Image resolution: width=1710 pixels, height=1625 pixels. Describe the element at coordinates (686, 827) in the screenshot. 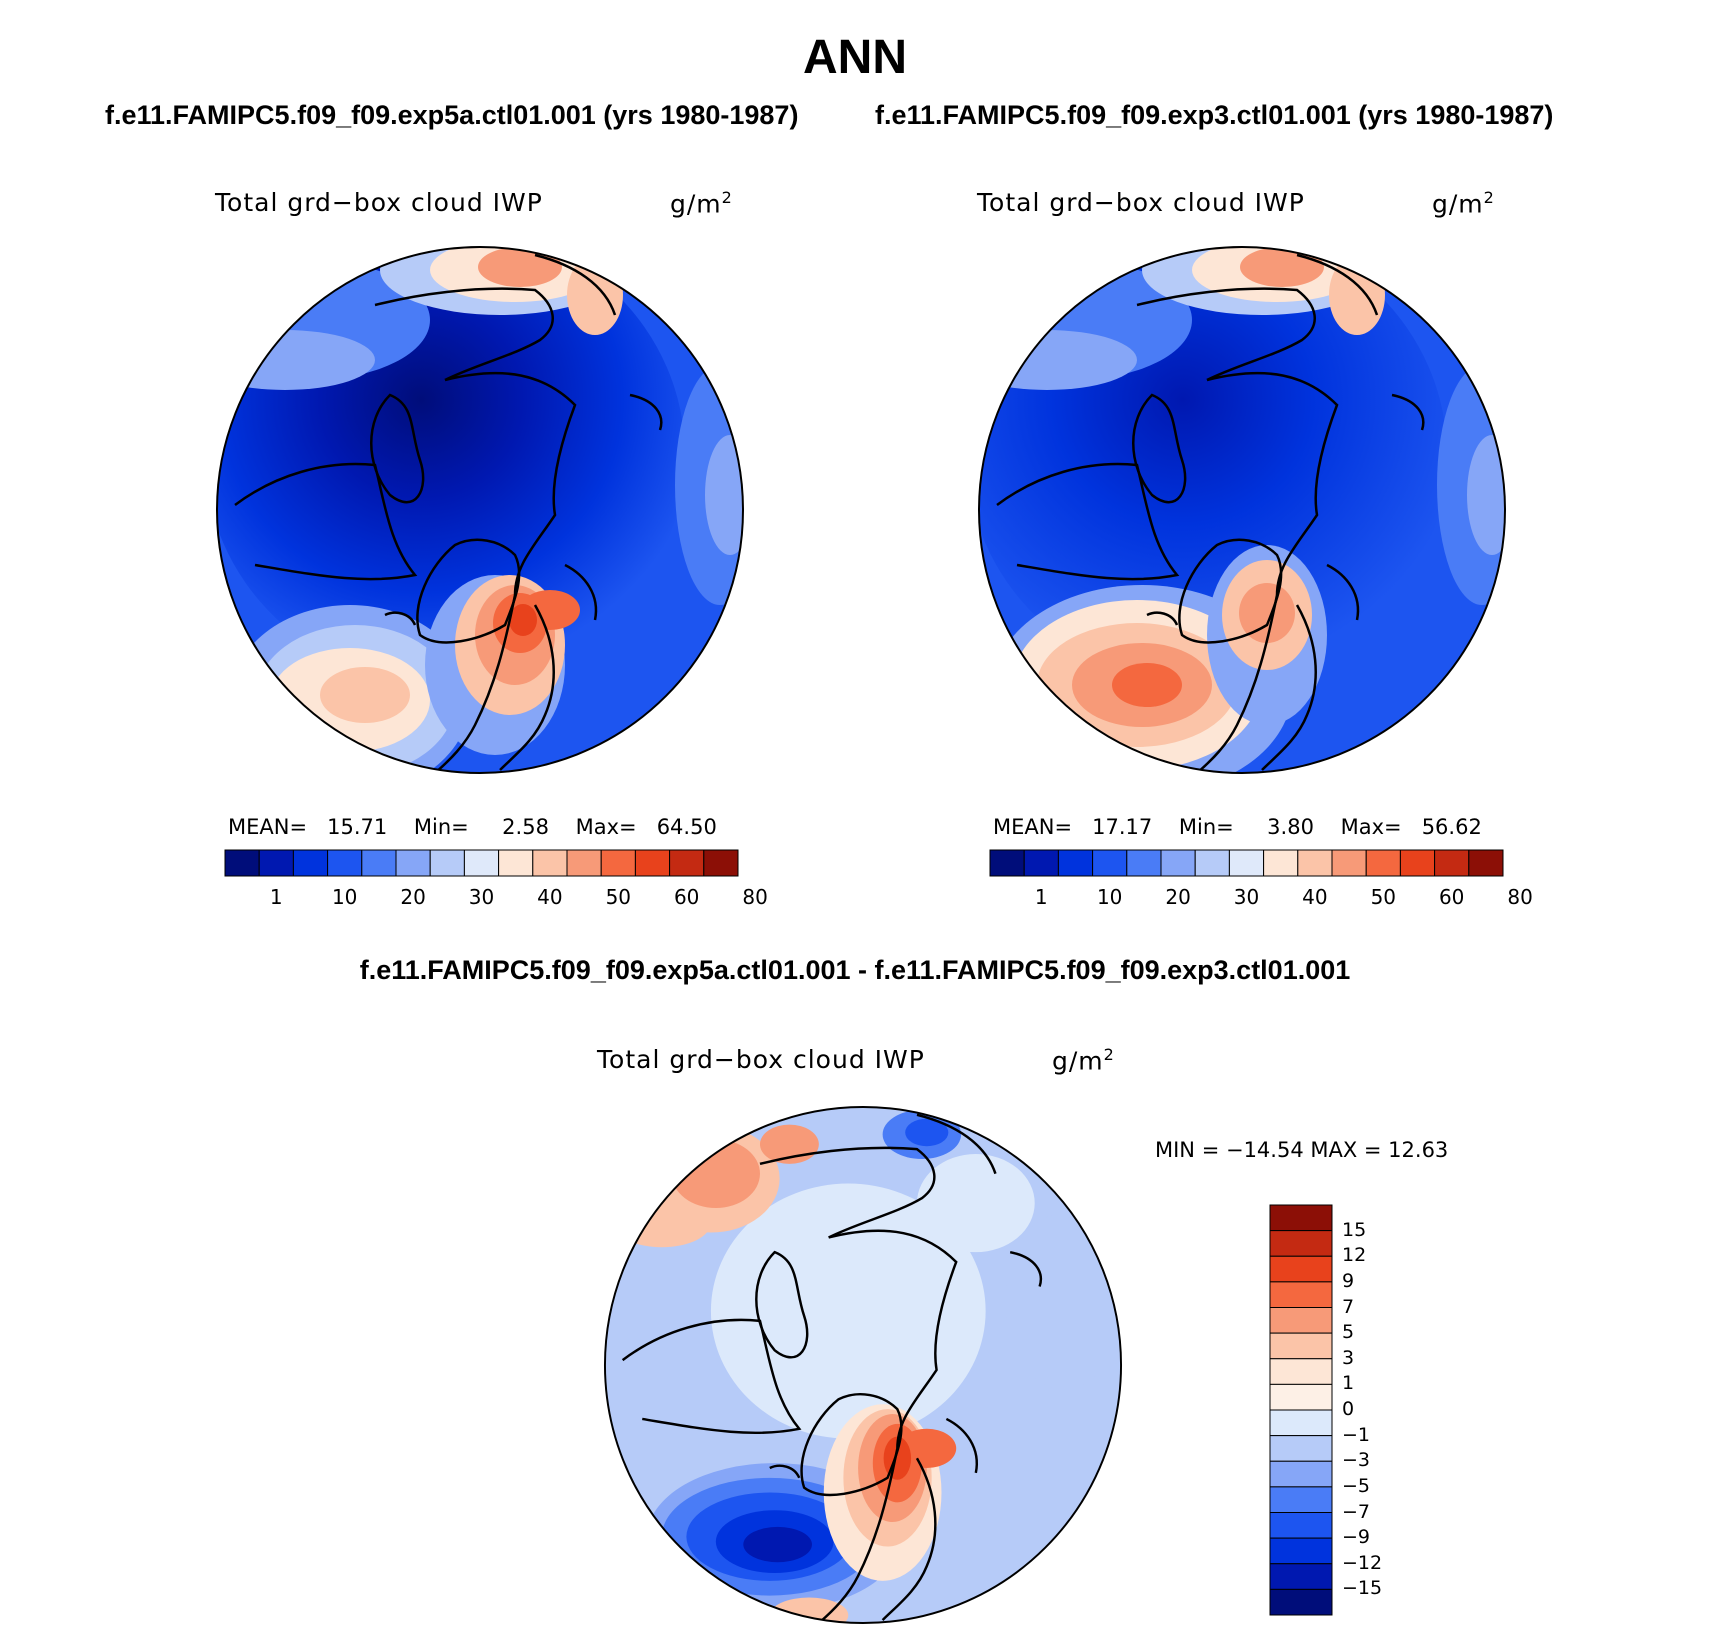

I see `max-value: 64.50` at that location.